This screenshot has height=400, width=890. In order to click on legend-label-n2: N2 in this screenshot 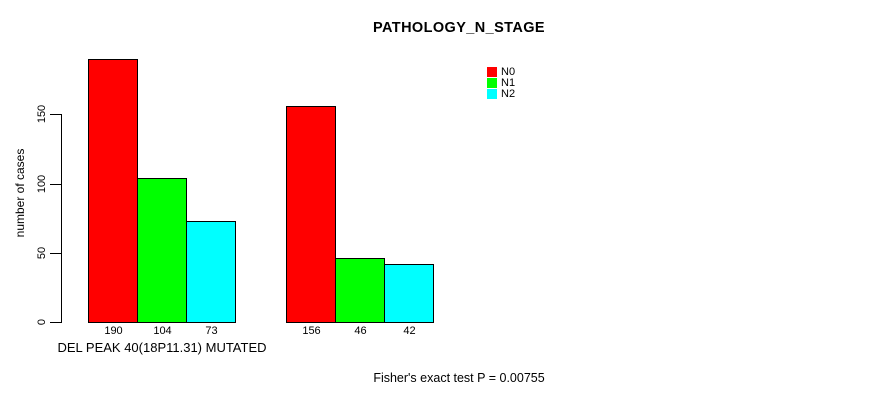, I will do `click(508, 94)`.